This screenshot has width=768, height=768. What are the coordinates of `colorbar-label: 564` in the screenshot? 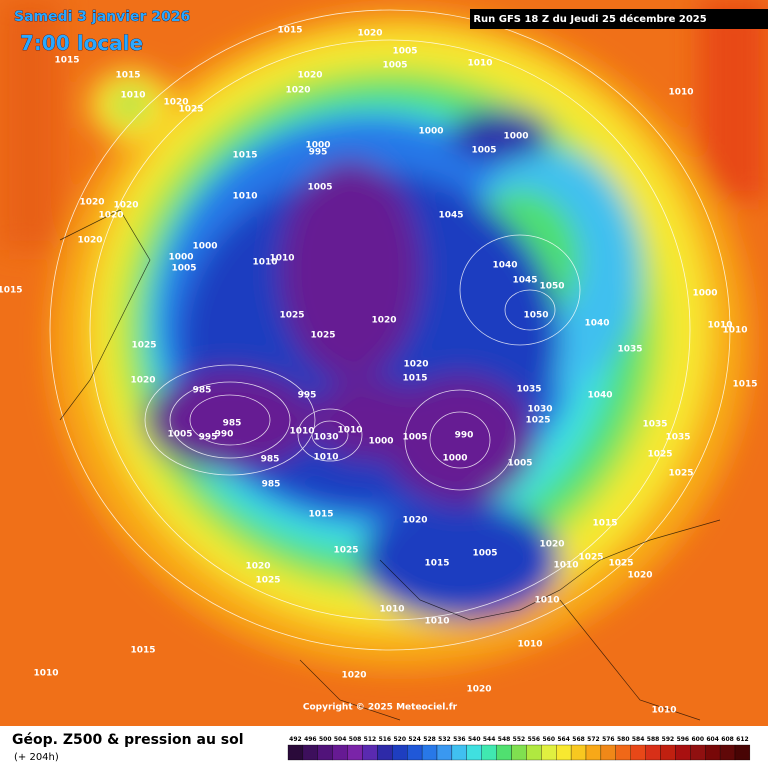 It's located at (563, 739).